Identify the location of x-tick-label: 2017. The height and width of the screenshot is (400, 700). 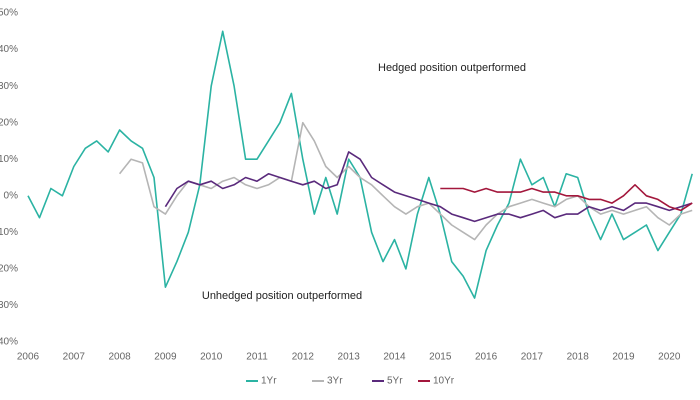
(532, 357).